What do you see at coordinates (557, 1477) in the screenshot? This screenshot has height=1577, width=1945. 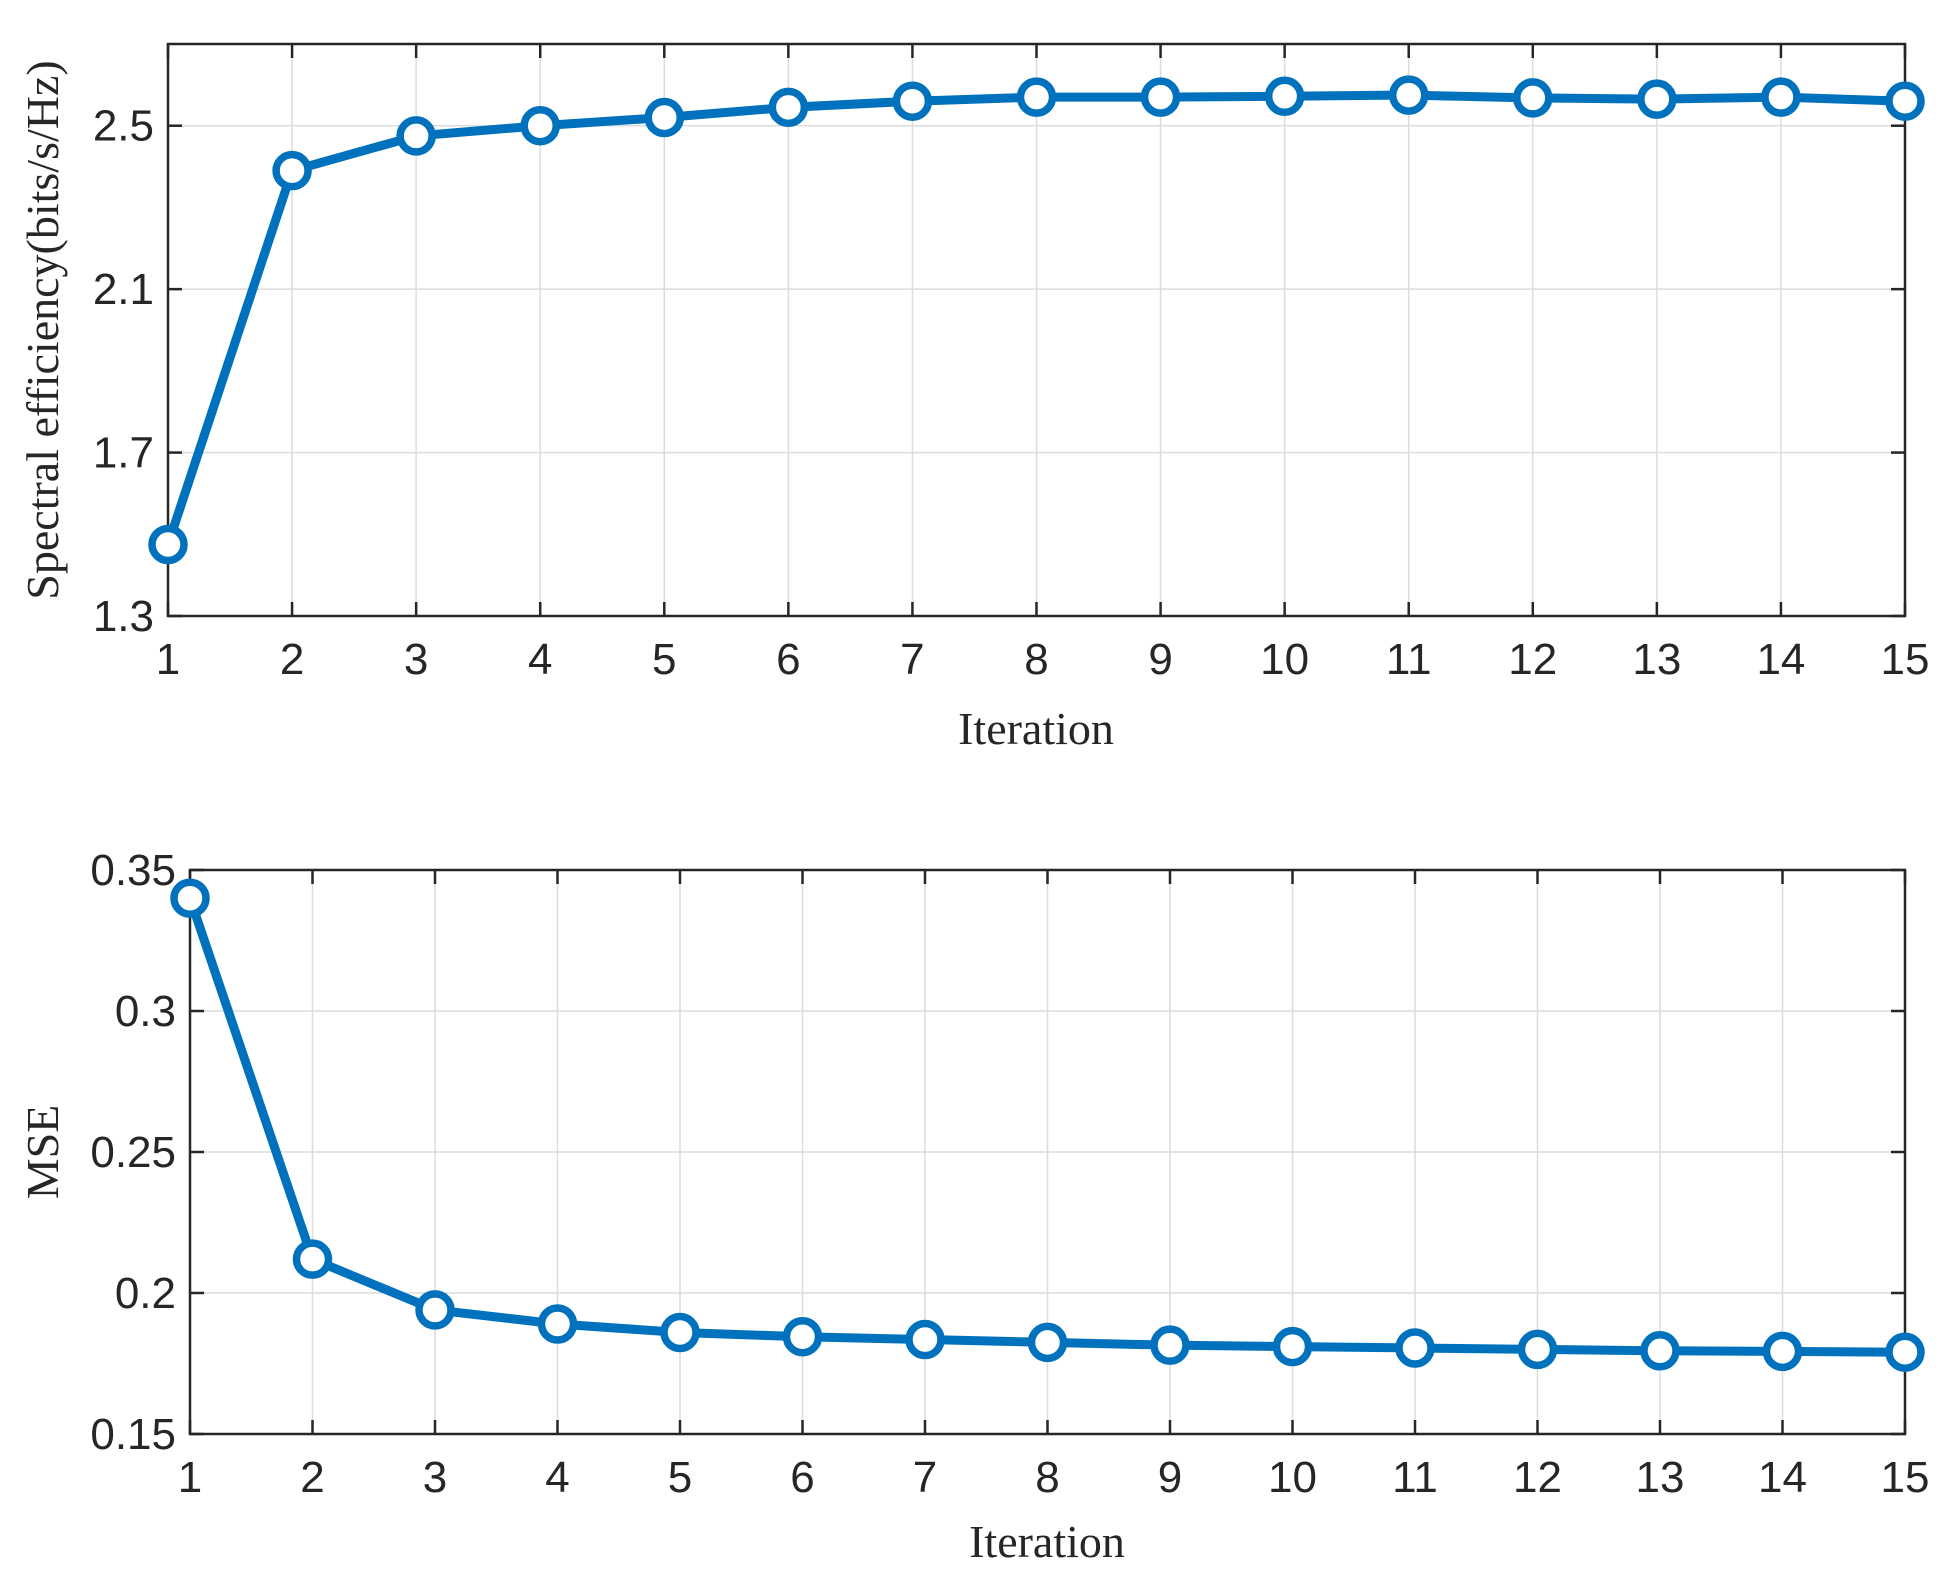 I see `mse-x-tick-label: 4` at bounding box center [557, 1477].